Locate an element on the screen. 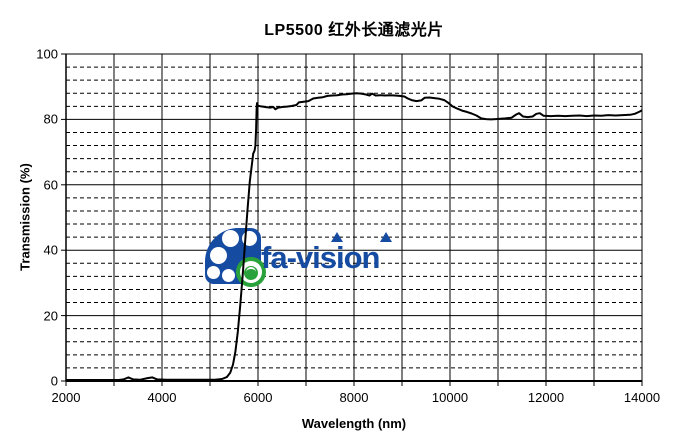 The width and height of the screenshot is (677, 443). chart-title: LP5500 红外长通滤光片 is located at coordinates (354, 30).